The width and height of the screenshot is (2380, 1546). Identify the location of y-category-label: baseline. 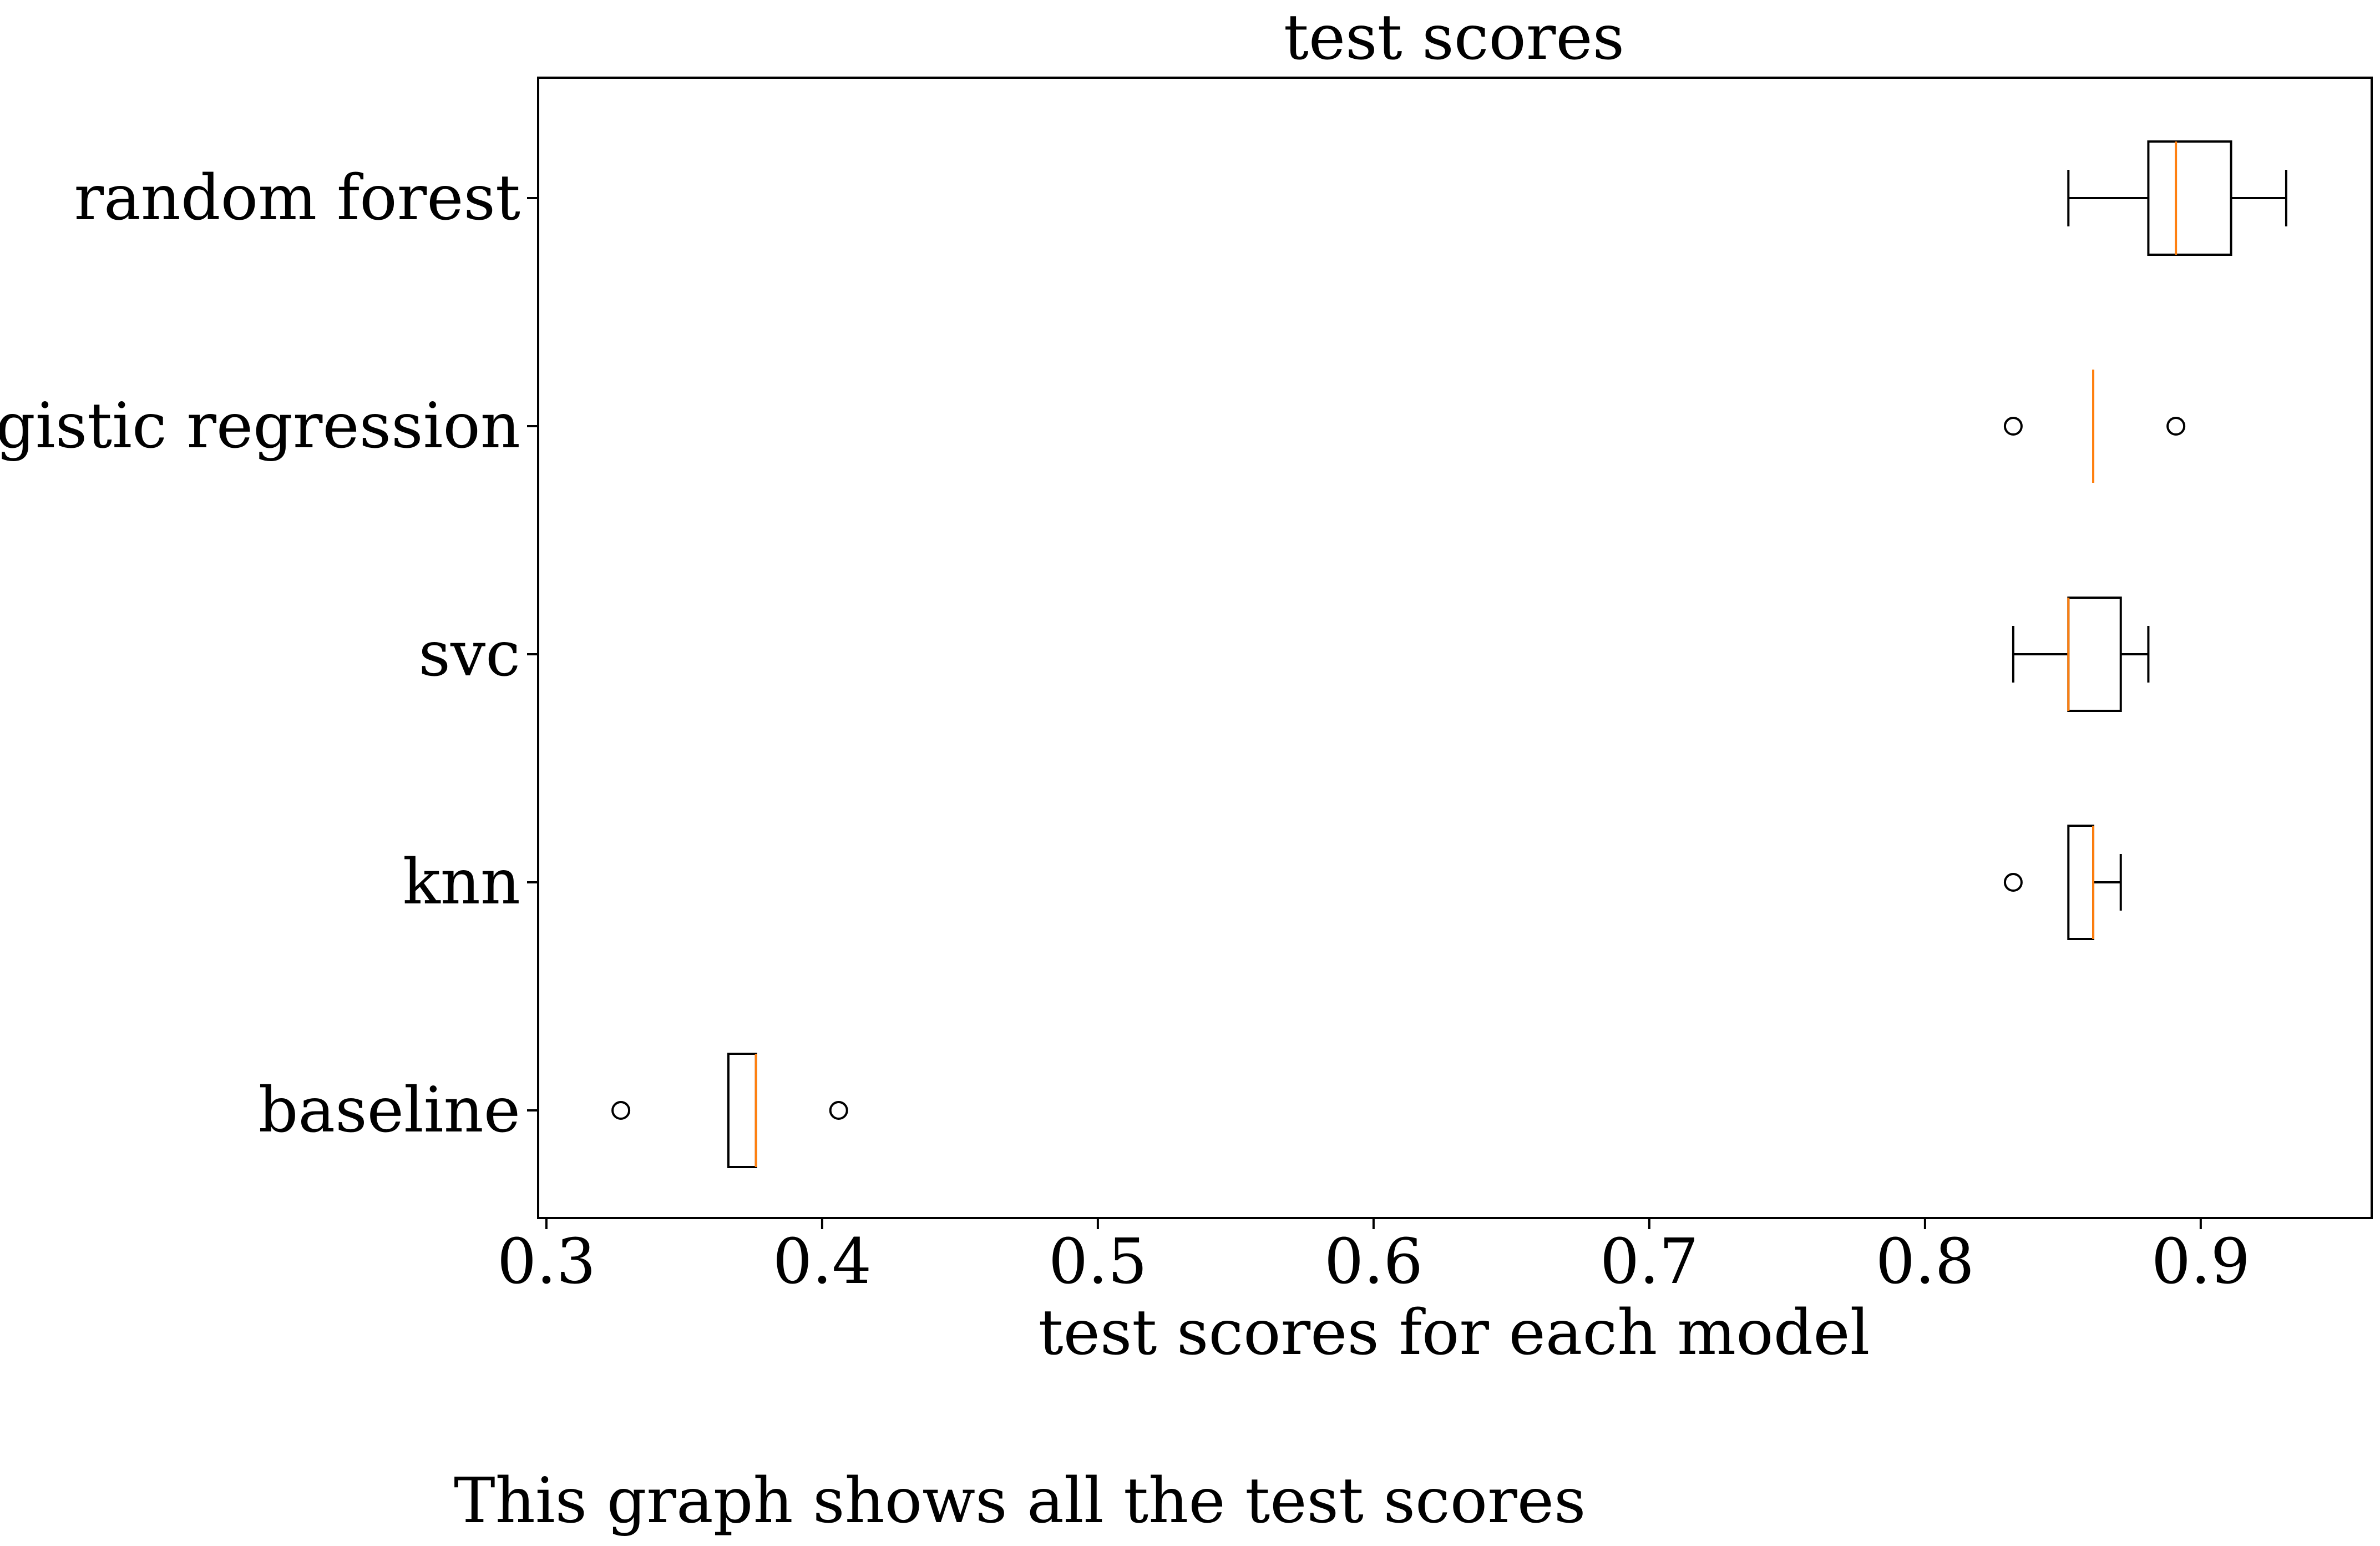
(389, 1110).